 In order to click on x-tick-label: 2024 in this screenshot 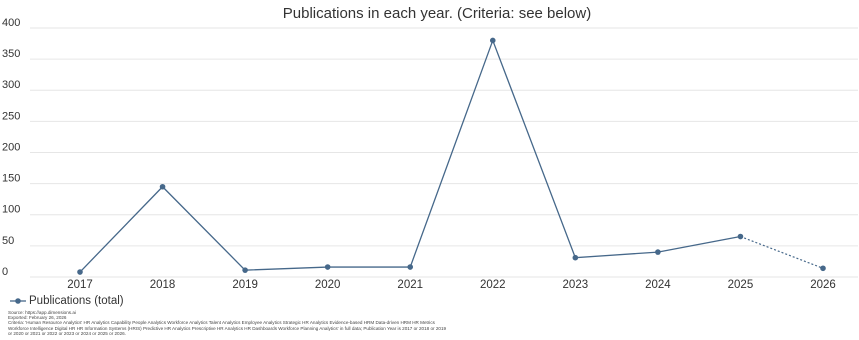, I will do `click(658, 285)`.